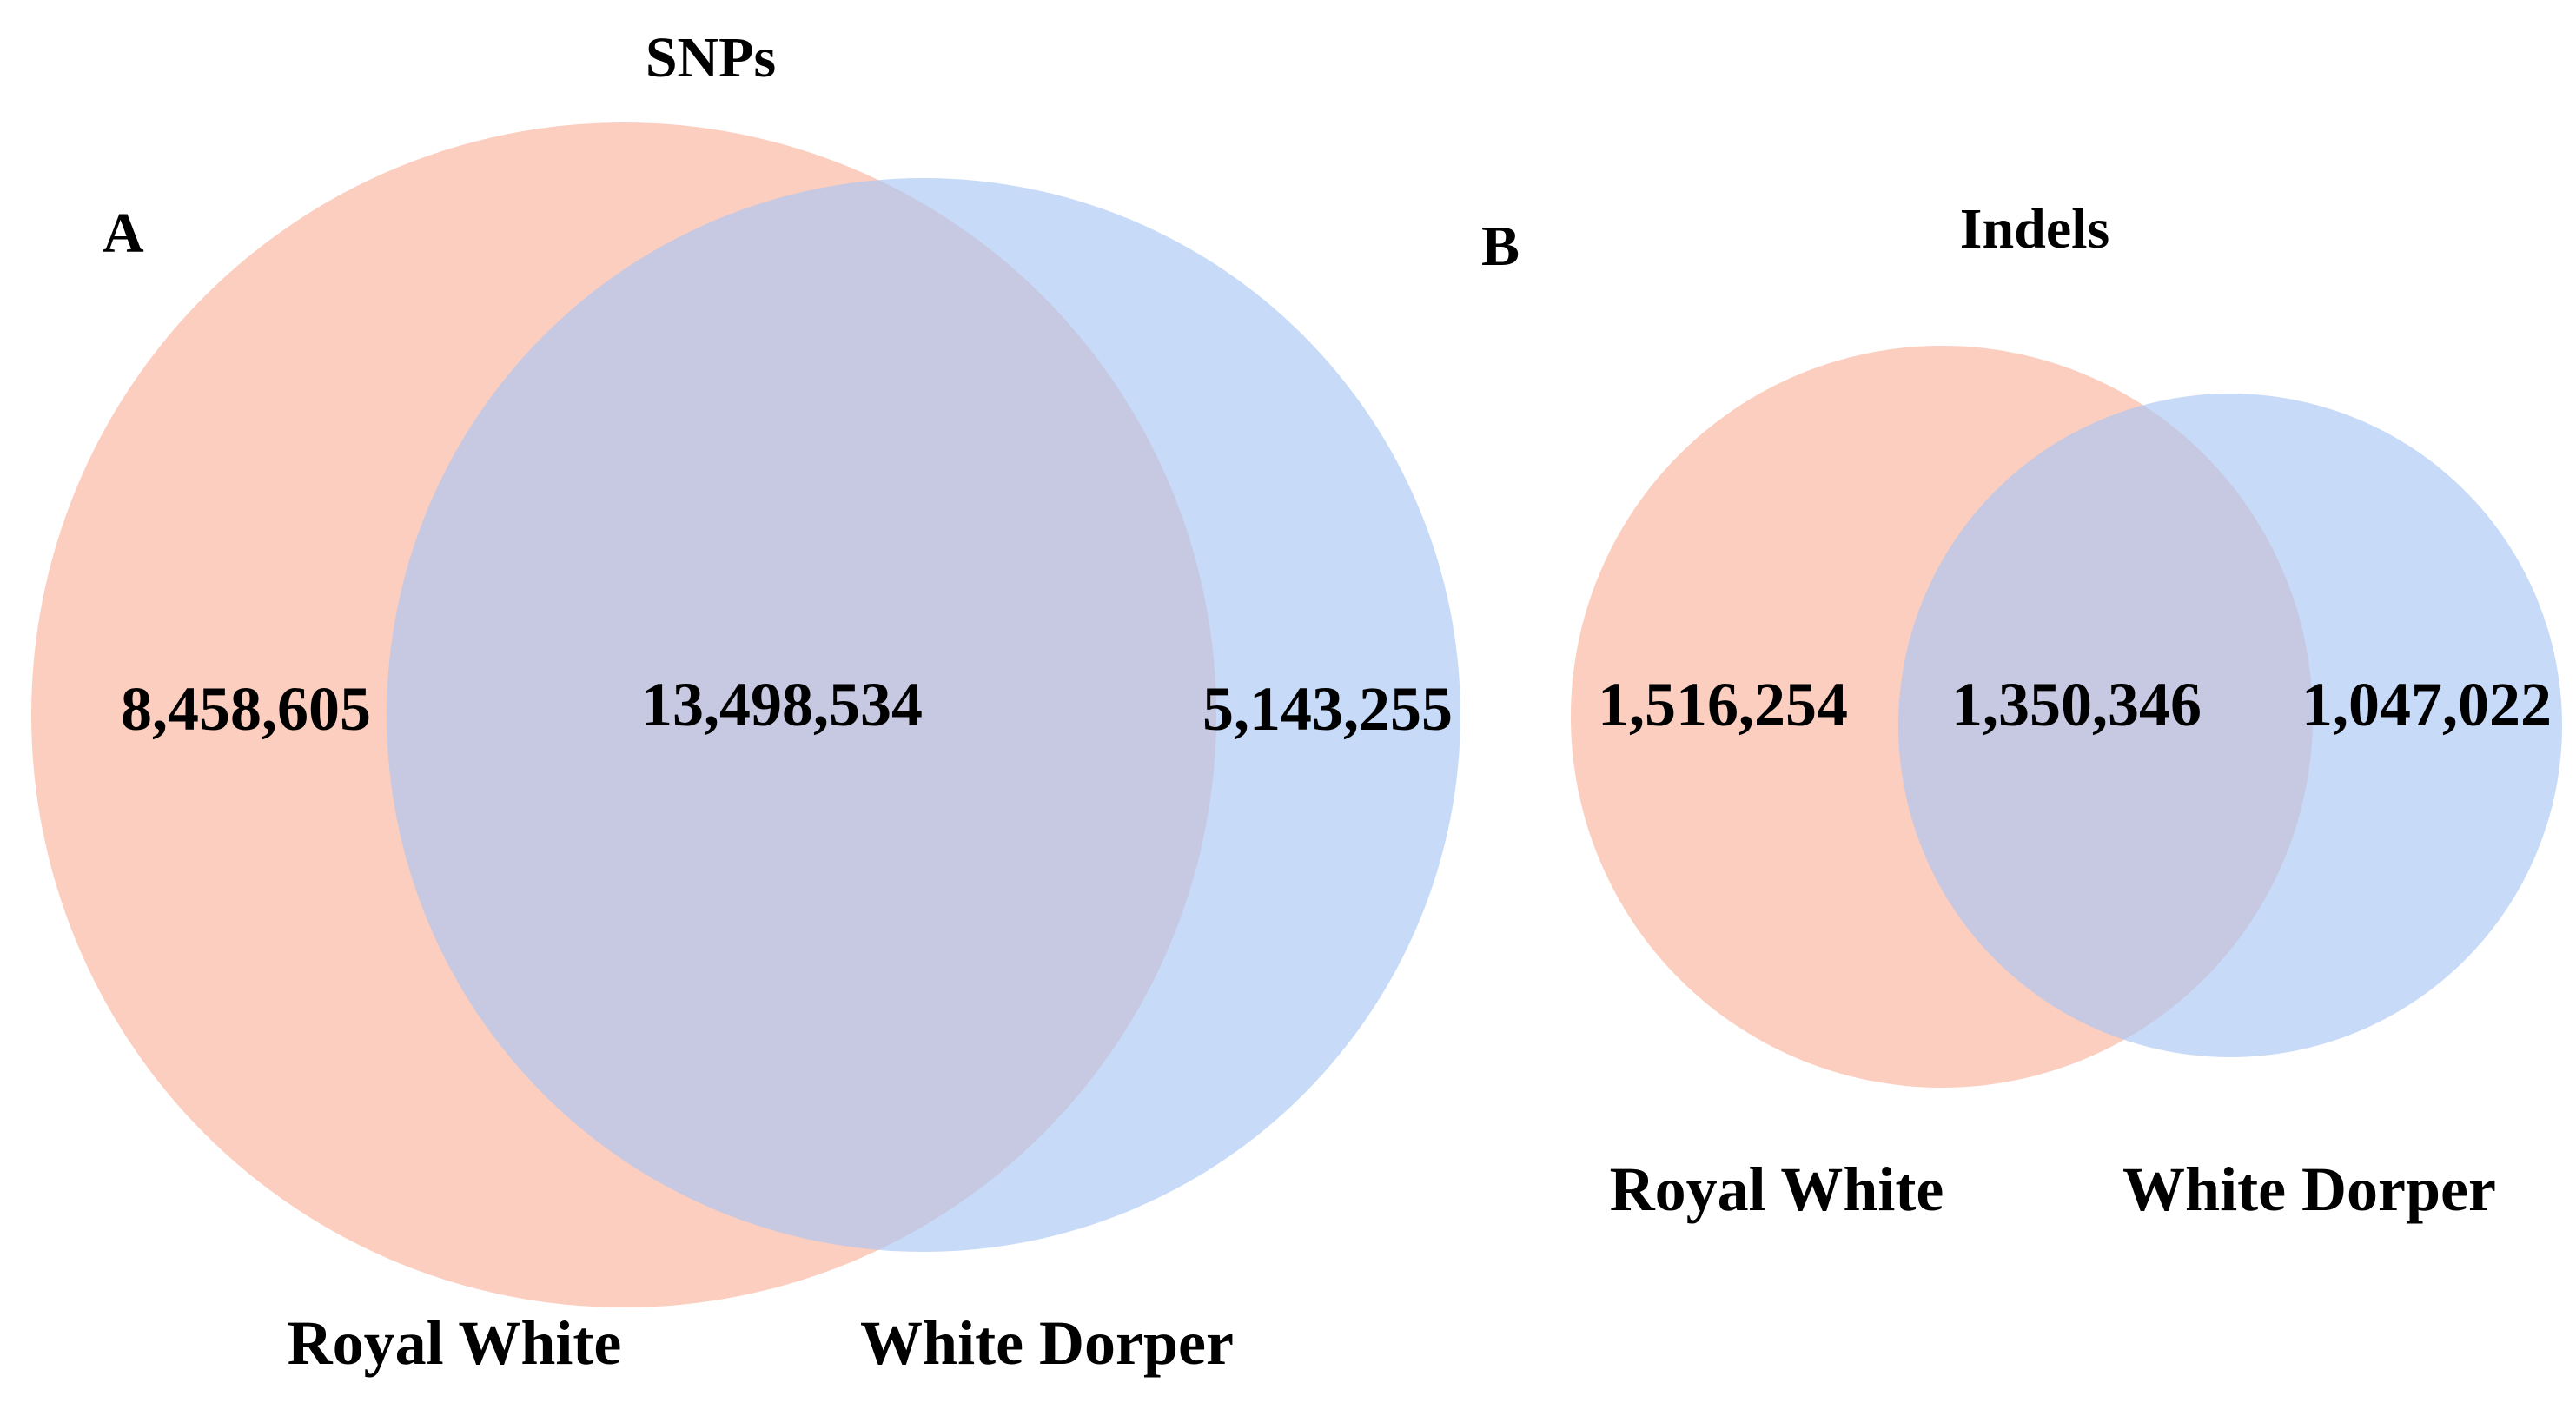 This screenshot has height=1403, width=2576. What do you see at coordinates (1327, 709) in the screenshot?
I see `panel-a-white-dorper-only-count: 5,143,255` at bounding box center [1327, 709].